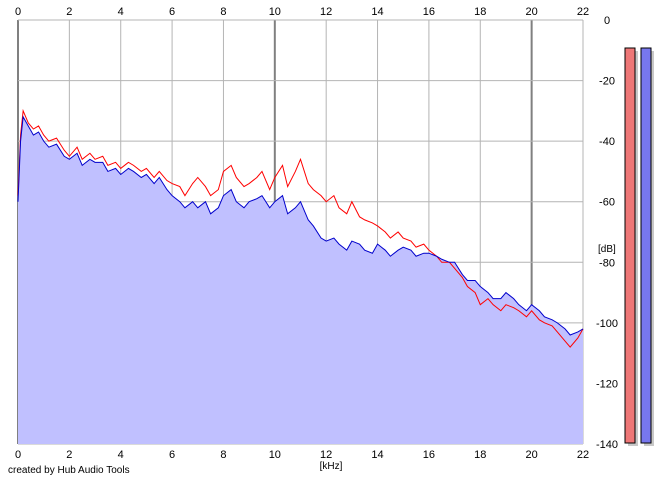 Image resolution: width=665 pixels, height=484 pixels. What do you see at coordinates (532, 12) in the screenshot?
I see `x-tick-label-top: 20` at bounding box center [532, 12].